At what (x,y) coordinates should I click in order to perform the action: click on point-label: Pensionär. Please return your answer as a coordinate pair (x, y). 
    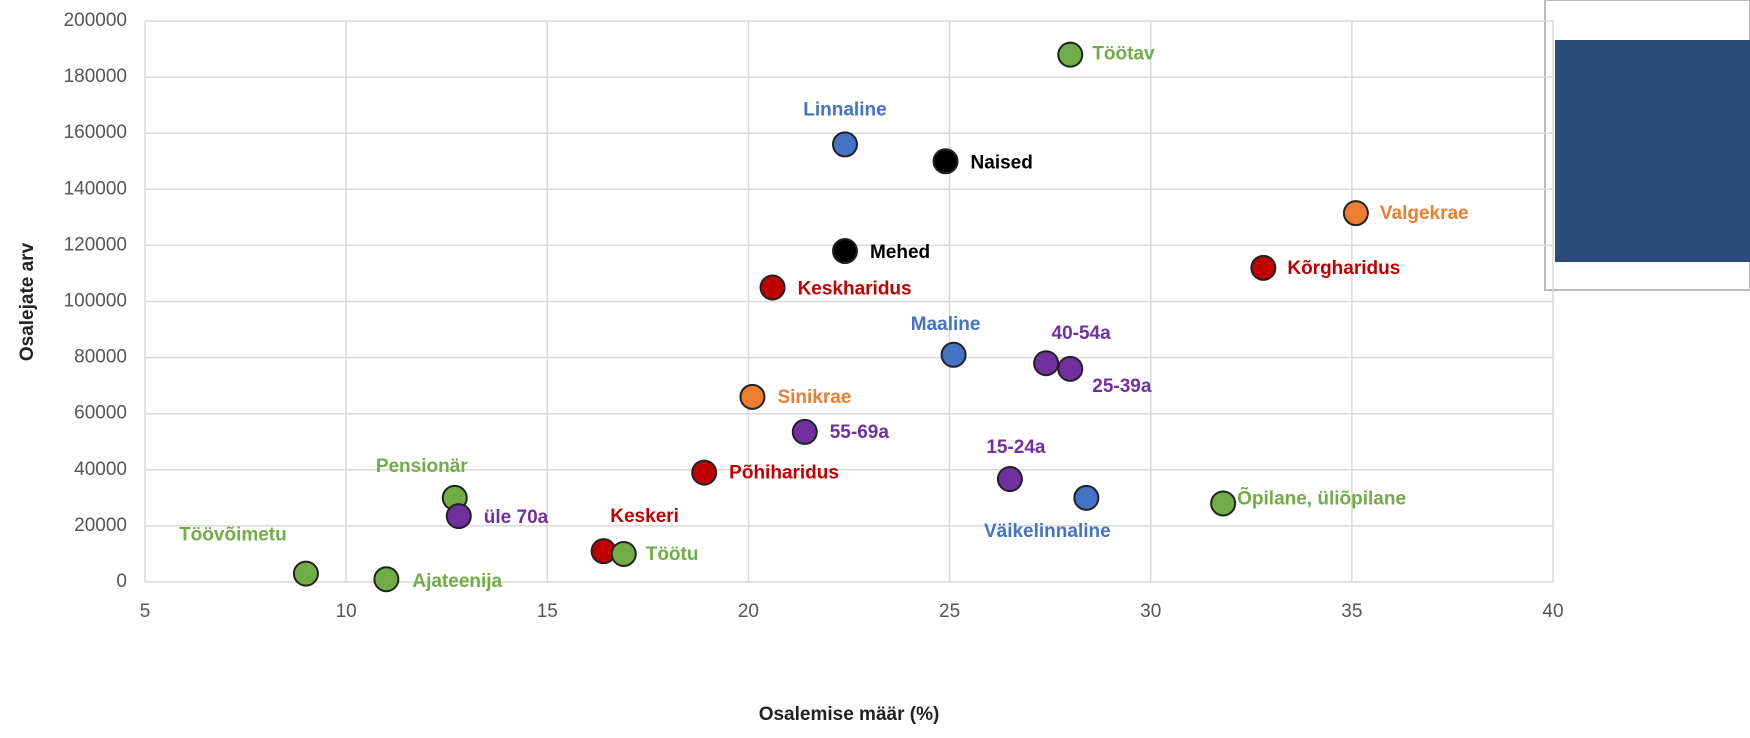
    Looking at the image, I should click on (422, 466).